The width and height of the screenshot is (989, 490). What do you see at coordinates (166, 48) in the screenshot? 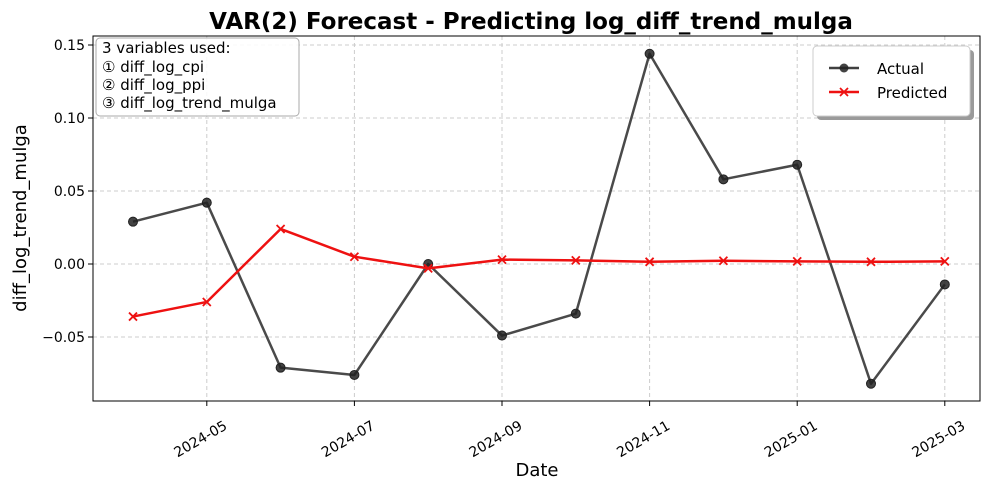
I see `annotation-header: 3 variables used:` at bounding box center [166, 48].